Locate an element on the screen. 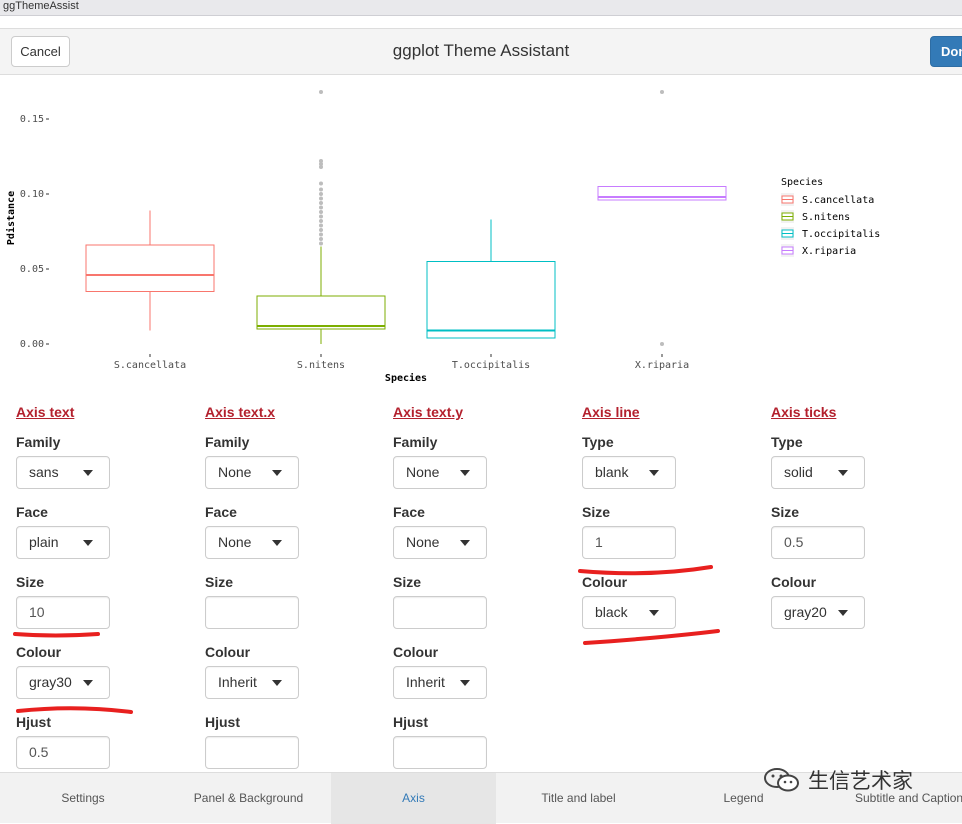  axis-text-x-hjust-field: Hjust is located at coordinates (295, 741).